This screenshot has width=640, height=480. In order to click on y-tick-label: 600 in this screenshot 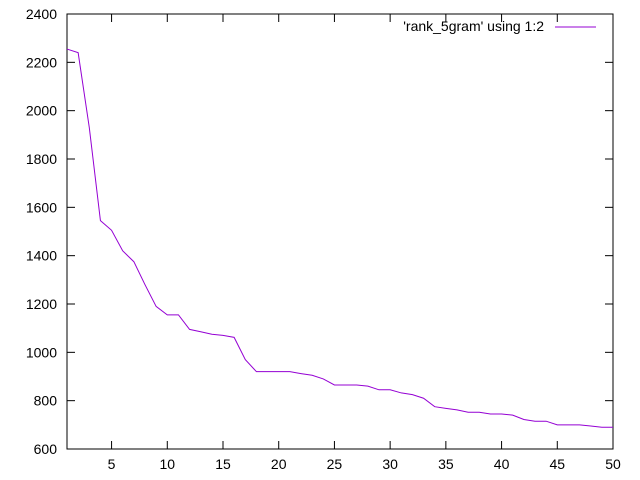, I will do `click(46, 449)`.